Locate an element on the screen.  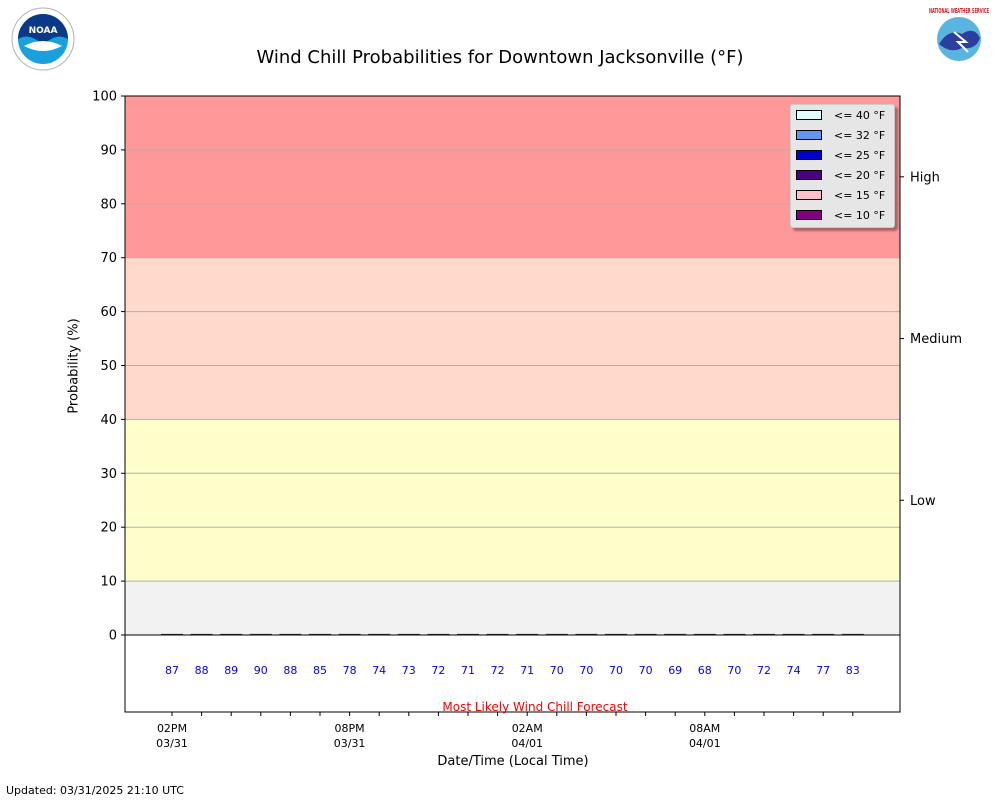
right-axis-labels: Low Medium High is located at coordinates (931, 339).